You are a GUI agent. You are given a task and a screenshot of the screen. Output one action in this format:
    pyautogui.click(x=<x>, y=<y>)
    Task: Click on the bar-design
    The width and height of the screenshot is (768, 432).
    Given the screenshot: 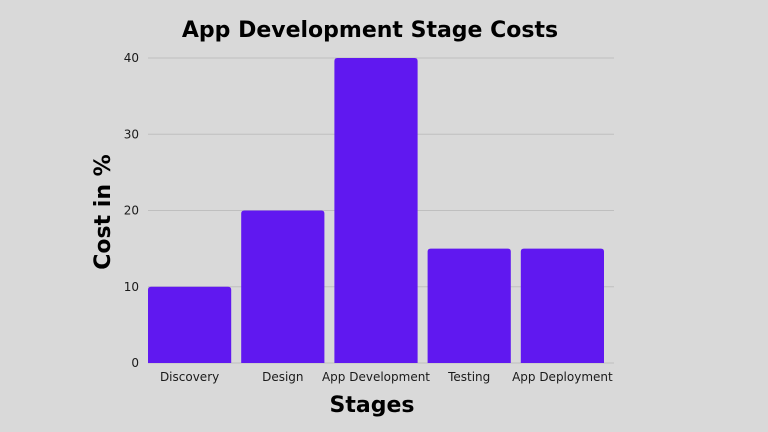 What is the action you would take?
    pyautogui.click(x=283, y=286)
    